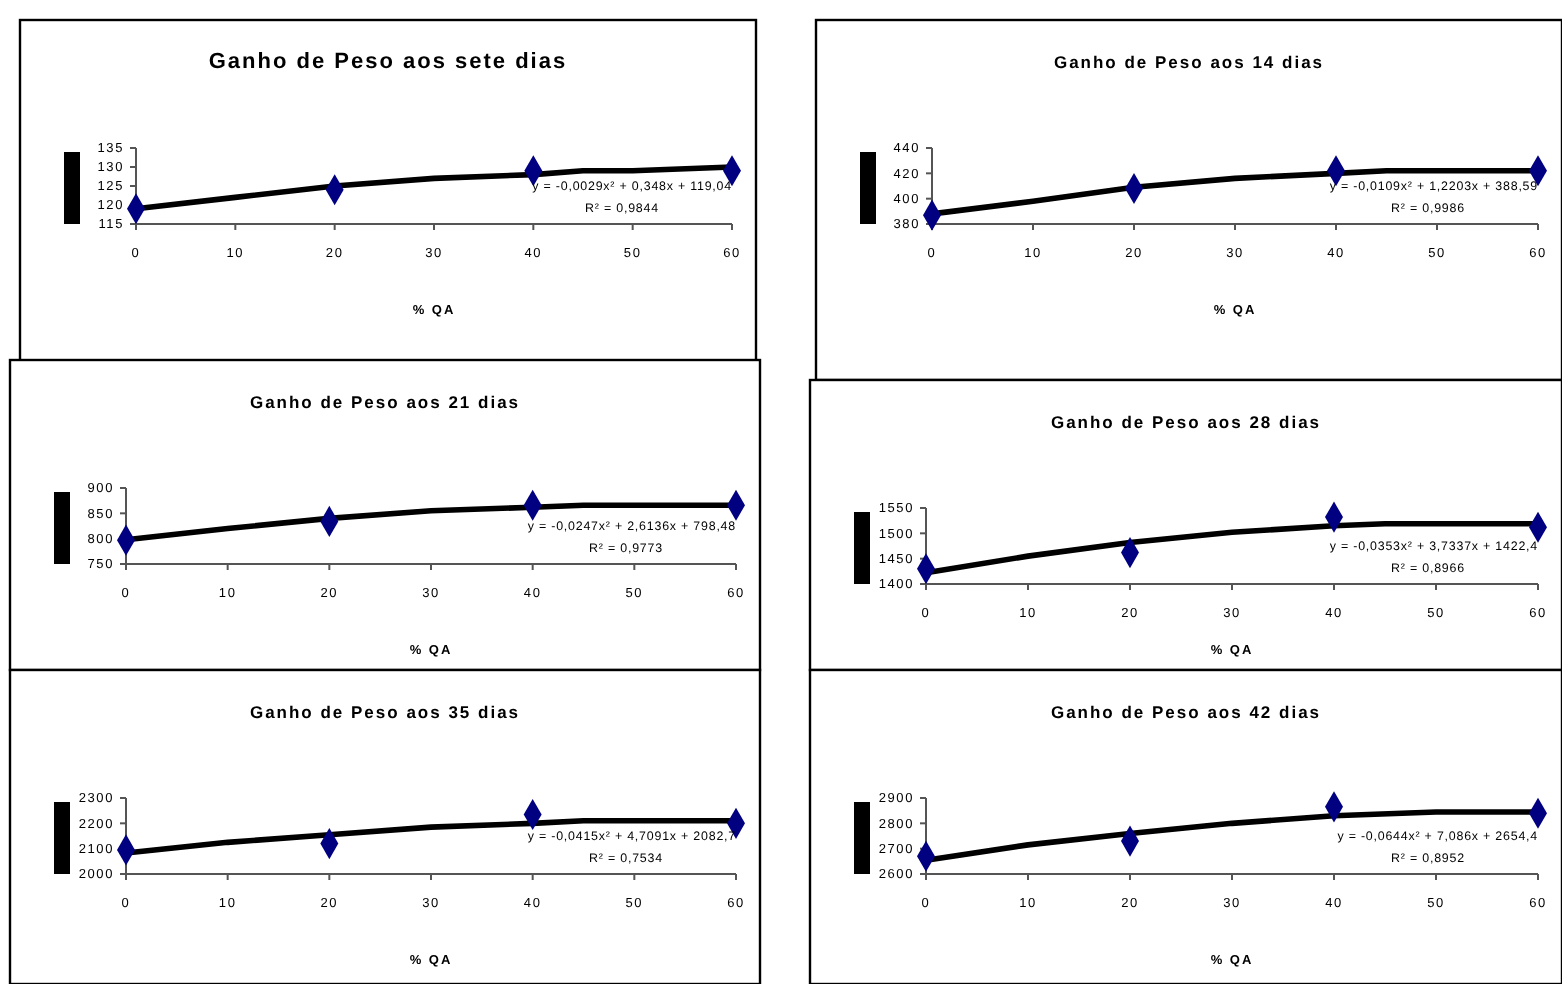  I want to click on chart-title: Ganho de Peso aos 35 dias, so click(385, 712).